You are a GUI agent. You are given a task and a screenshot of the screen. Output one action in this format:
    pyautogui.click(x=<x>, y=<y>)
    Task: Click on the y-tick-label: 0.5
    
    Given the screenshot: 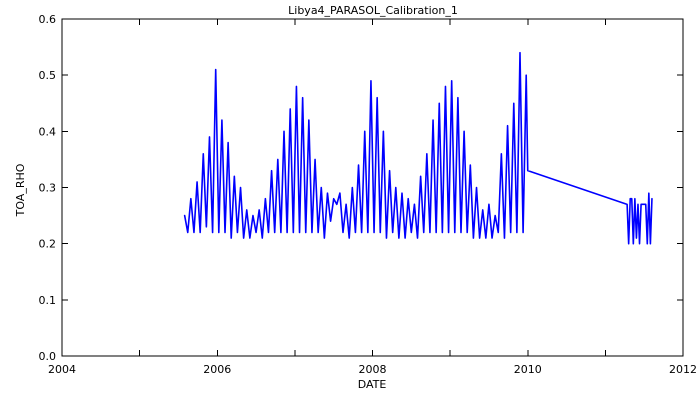 What is the action you would take?
    pyautogui.click(x=48, y=75)
    